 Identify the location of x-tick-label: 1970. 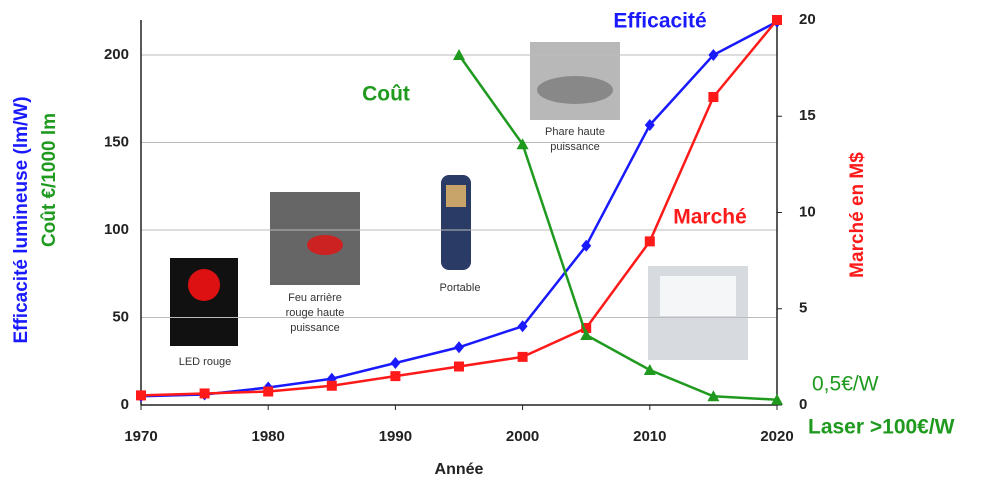
(140, 436).